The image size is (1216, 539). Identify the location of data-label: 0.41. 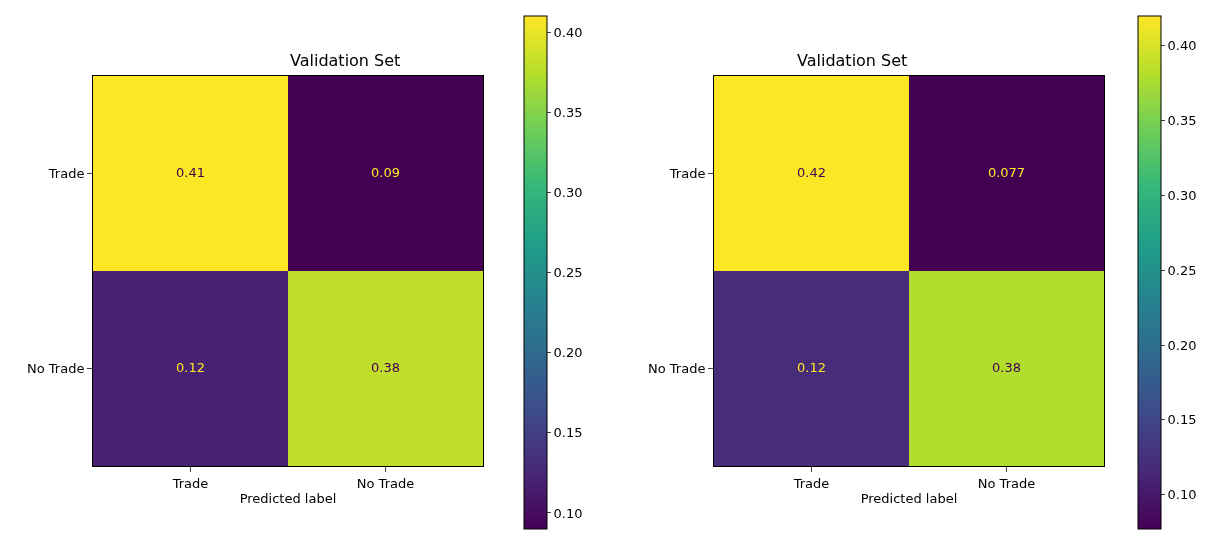
(190, 172).